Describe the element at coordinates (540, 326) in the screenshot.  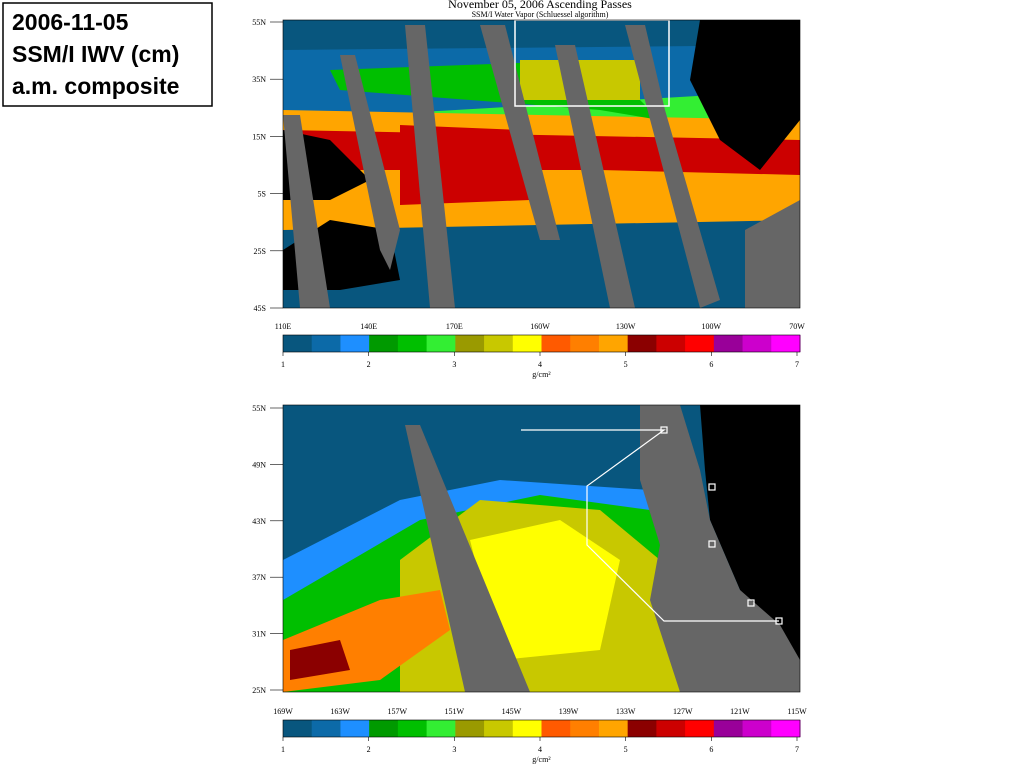
I see `lon-label: 160W` at that location.